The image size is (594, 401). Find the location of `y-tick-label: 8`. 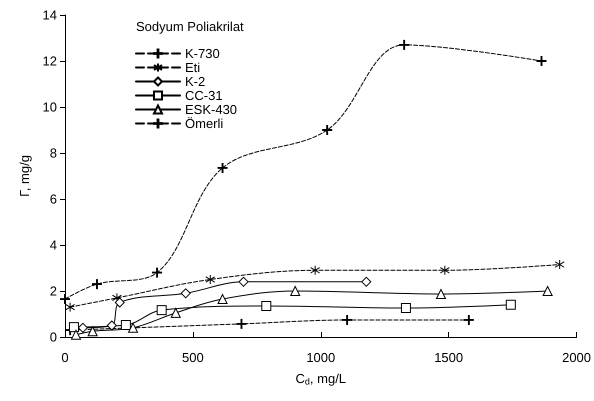

y-tick-label: 8 is located at coordinates (53, 153).